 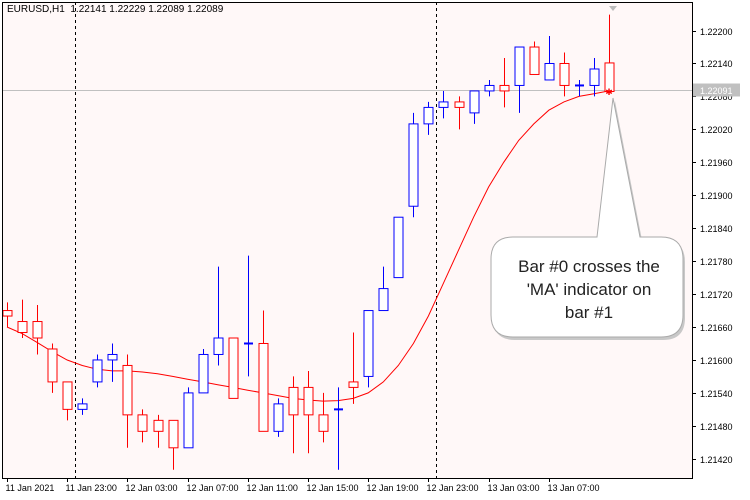 What do you see at coordinates (716, 460) in the screenshot?
I see `y-tick-label: 1.21420` at bounding box center [716, 460].